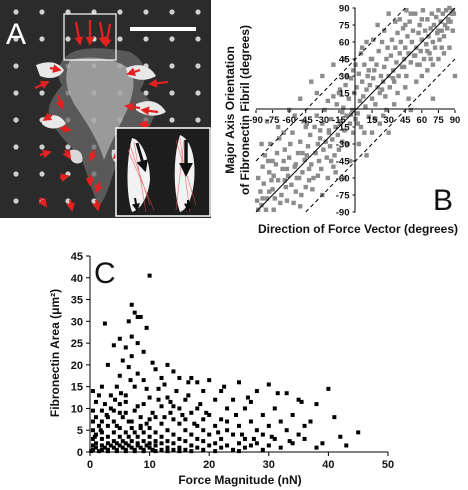  What do you see at coordinates (136, 204) in the screenshot?
I see `inset-arrow-small-left` at bounding box center [136, 204].